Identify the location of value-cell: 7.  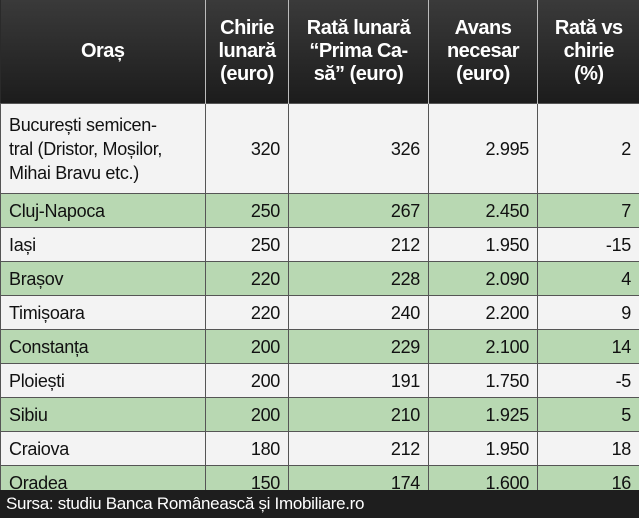
(588, 210).